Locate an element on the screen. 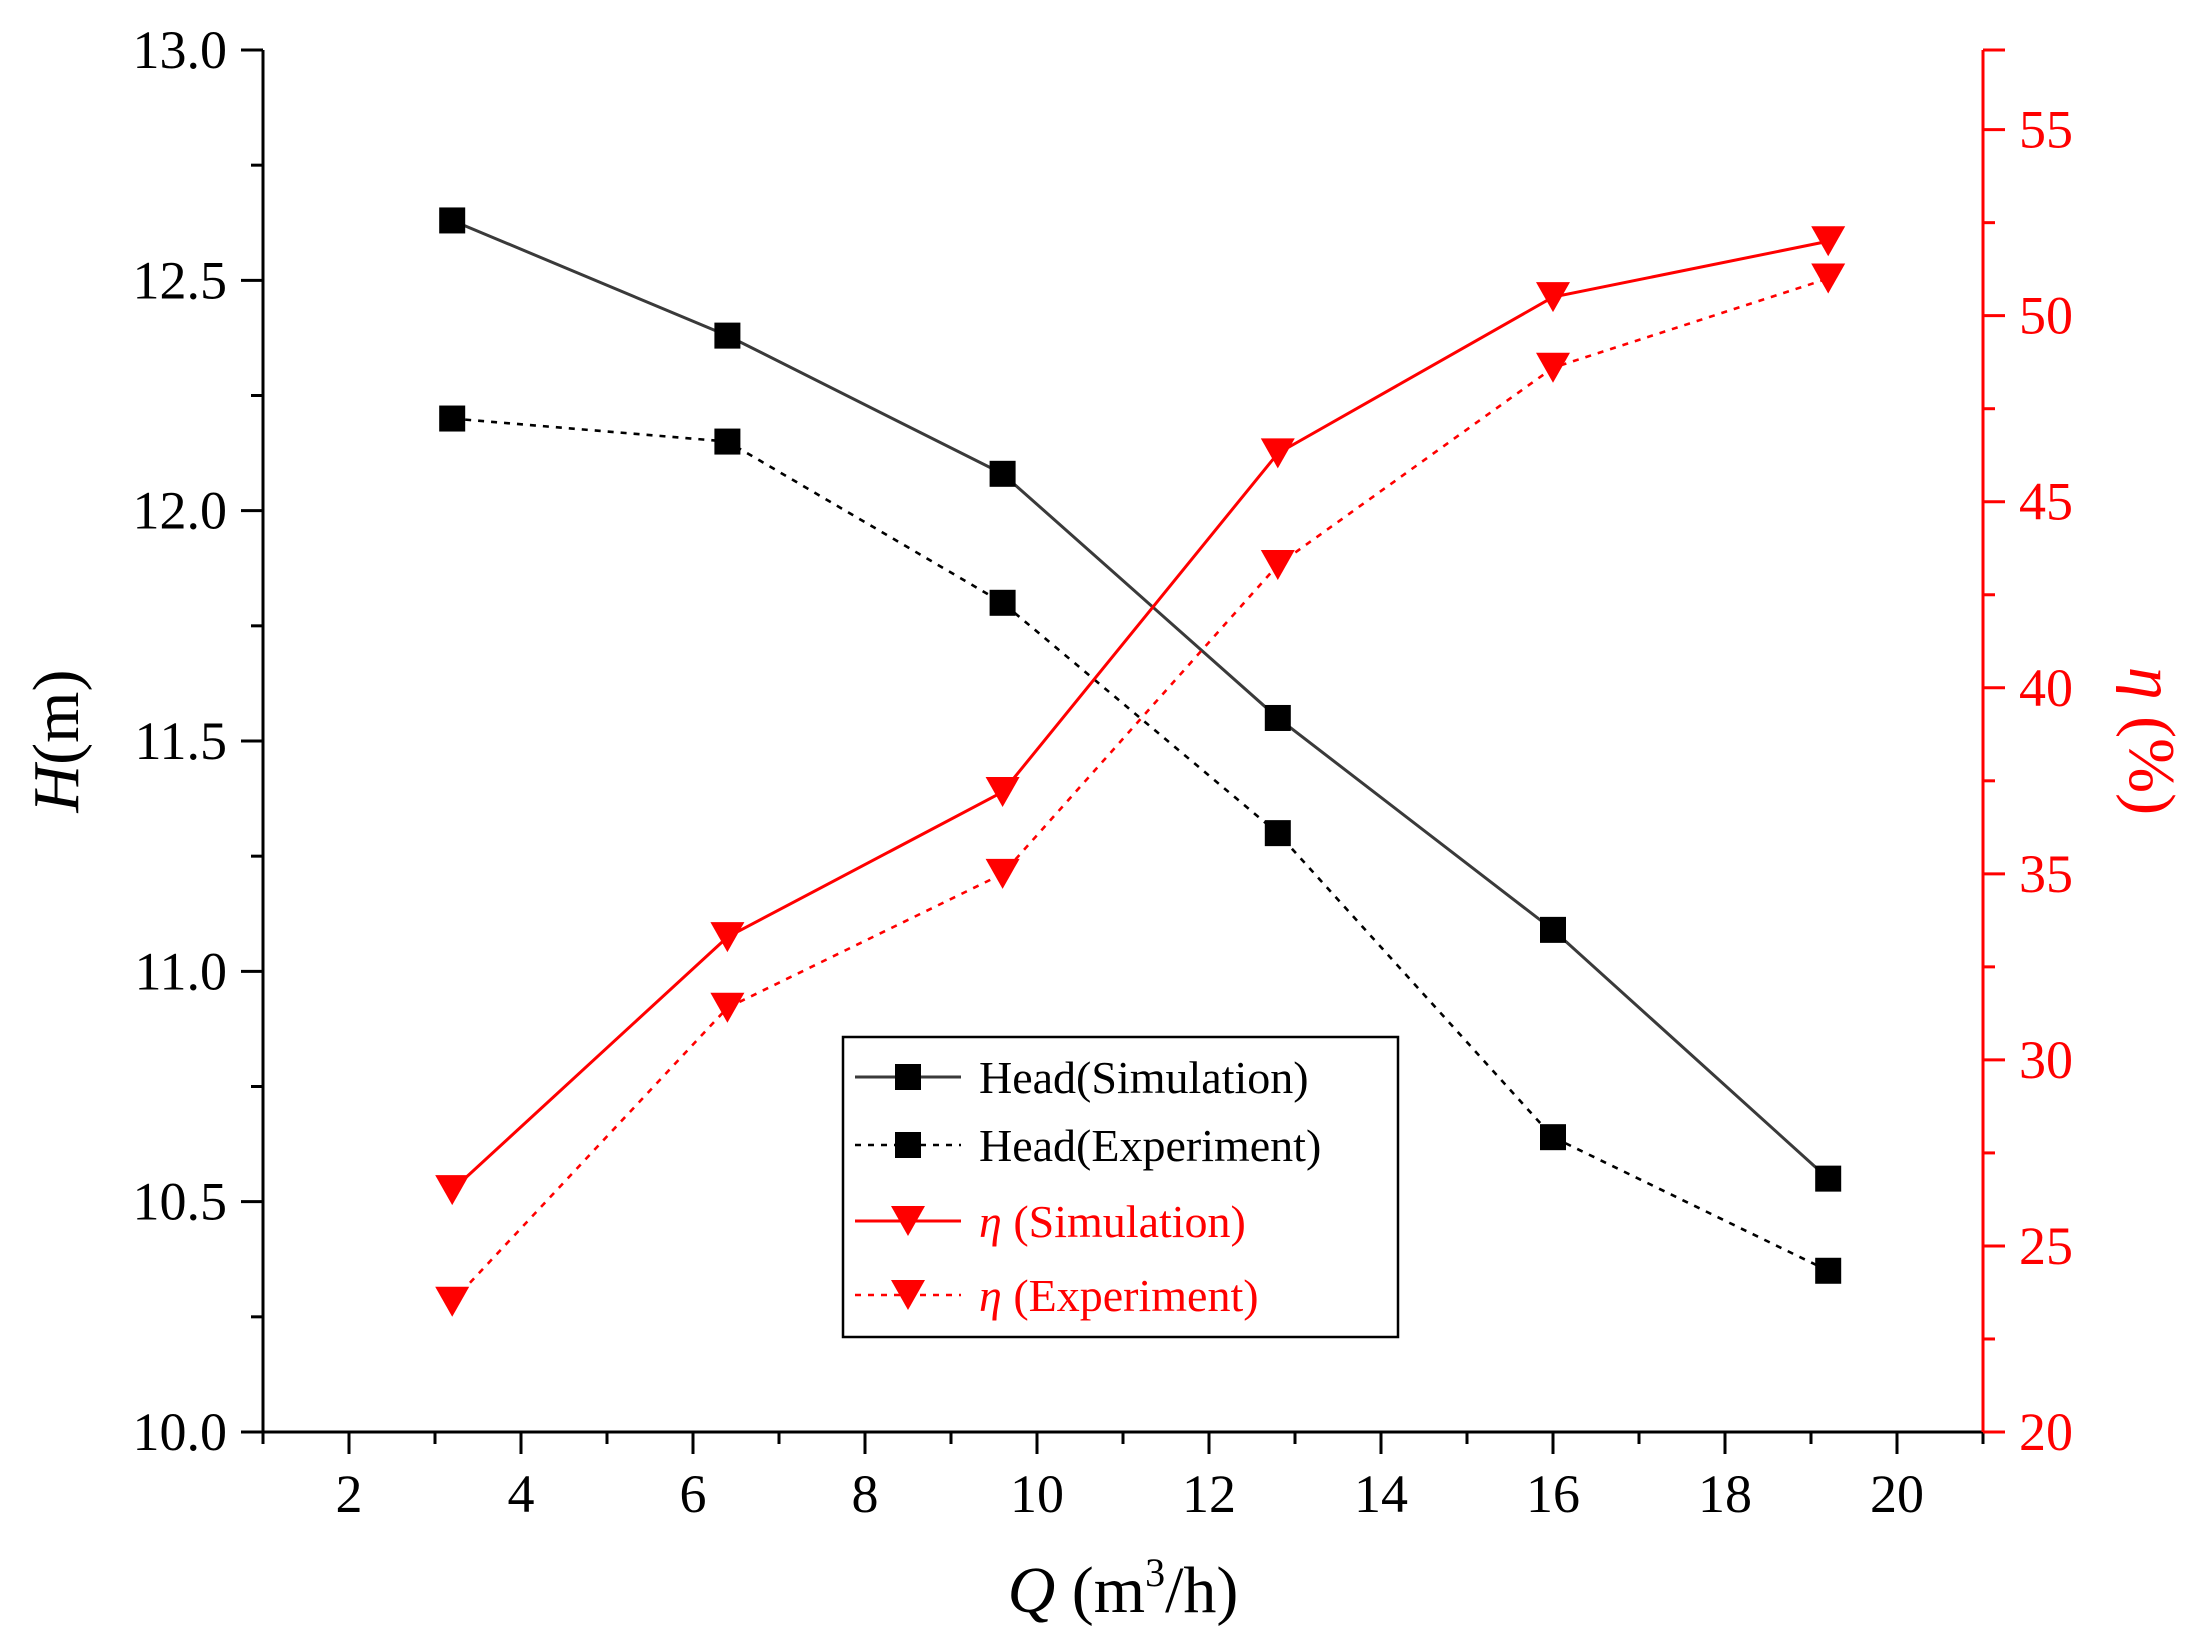  left-y-tick-label: 12.5 is located at coordinates (180, 280).